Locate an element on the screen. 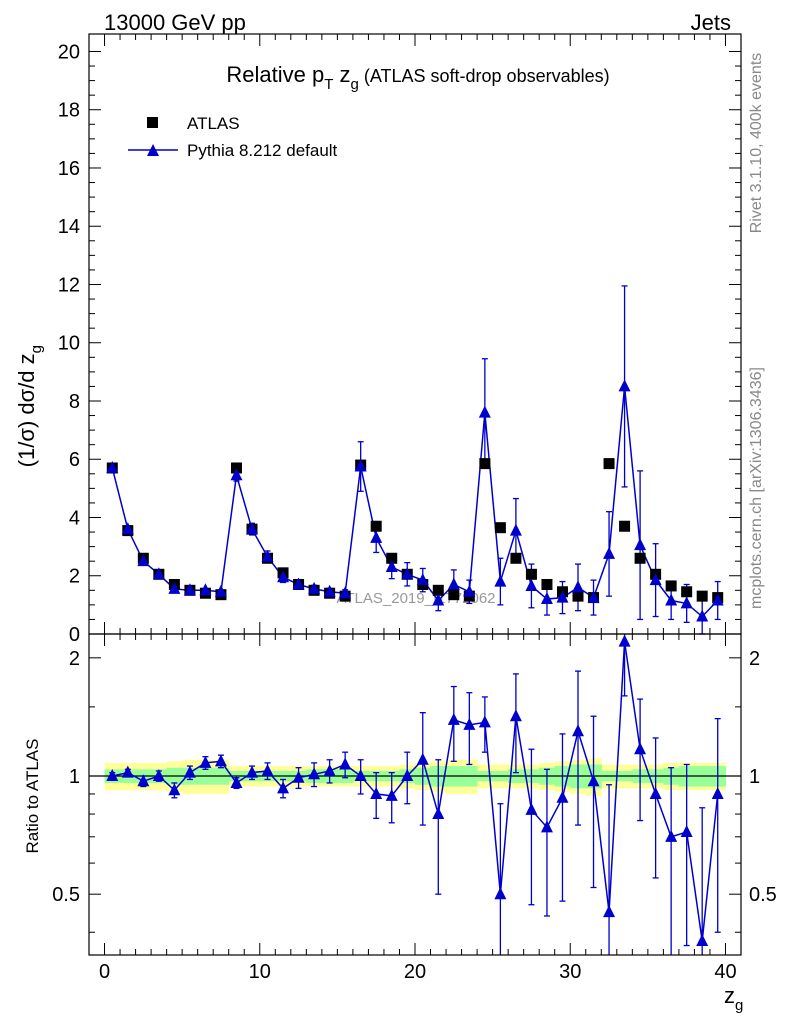 The width and height of the screenshot is (786, 1024). x-tick-label: 40 is located at coordinates (725, 972).